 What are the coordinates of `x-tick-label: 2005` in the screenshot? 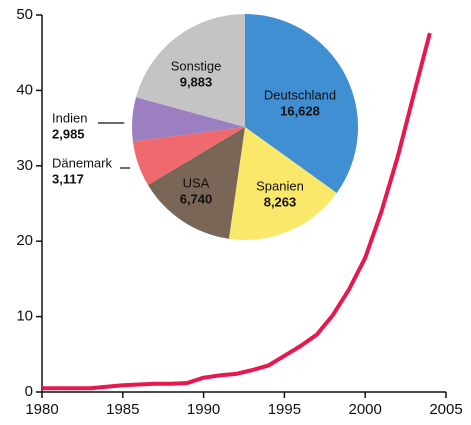 It's located at (445, 409).